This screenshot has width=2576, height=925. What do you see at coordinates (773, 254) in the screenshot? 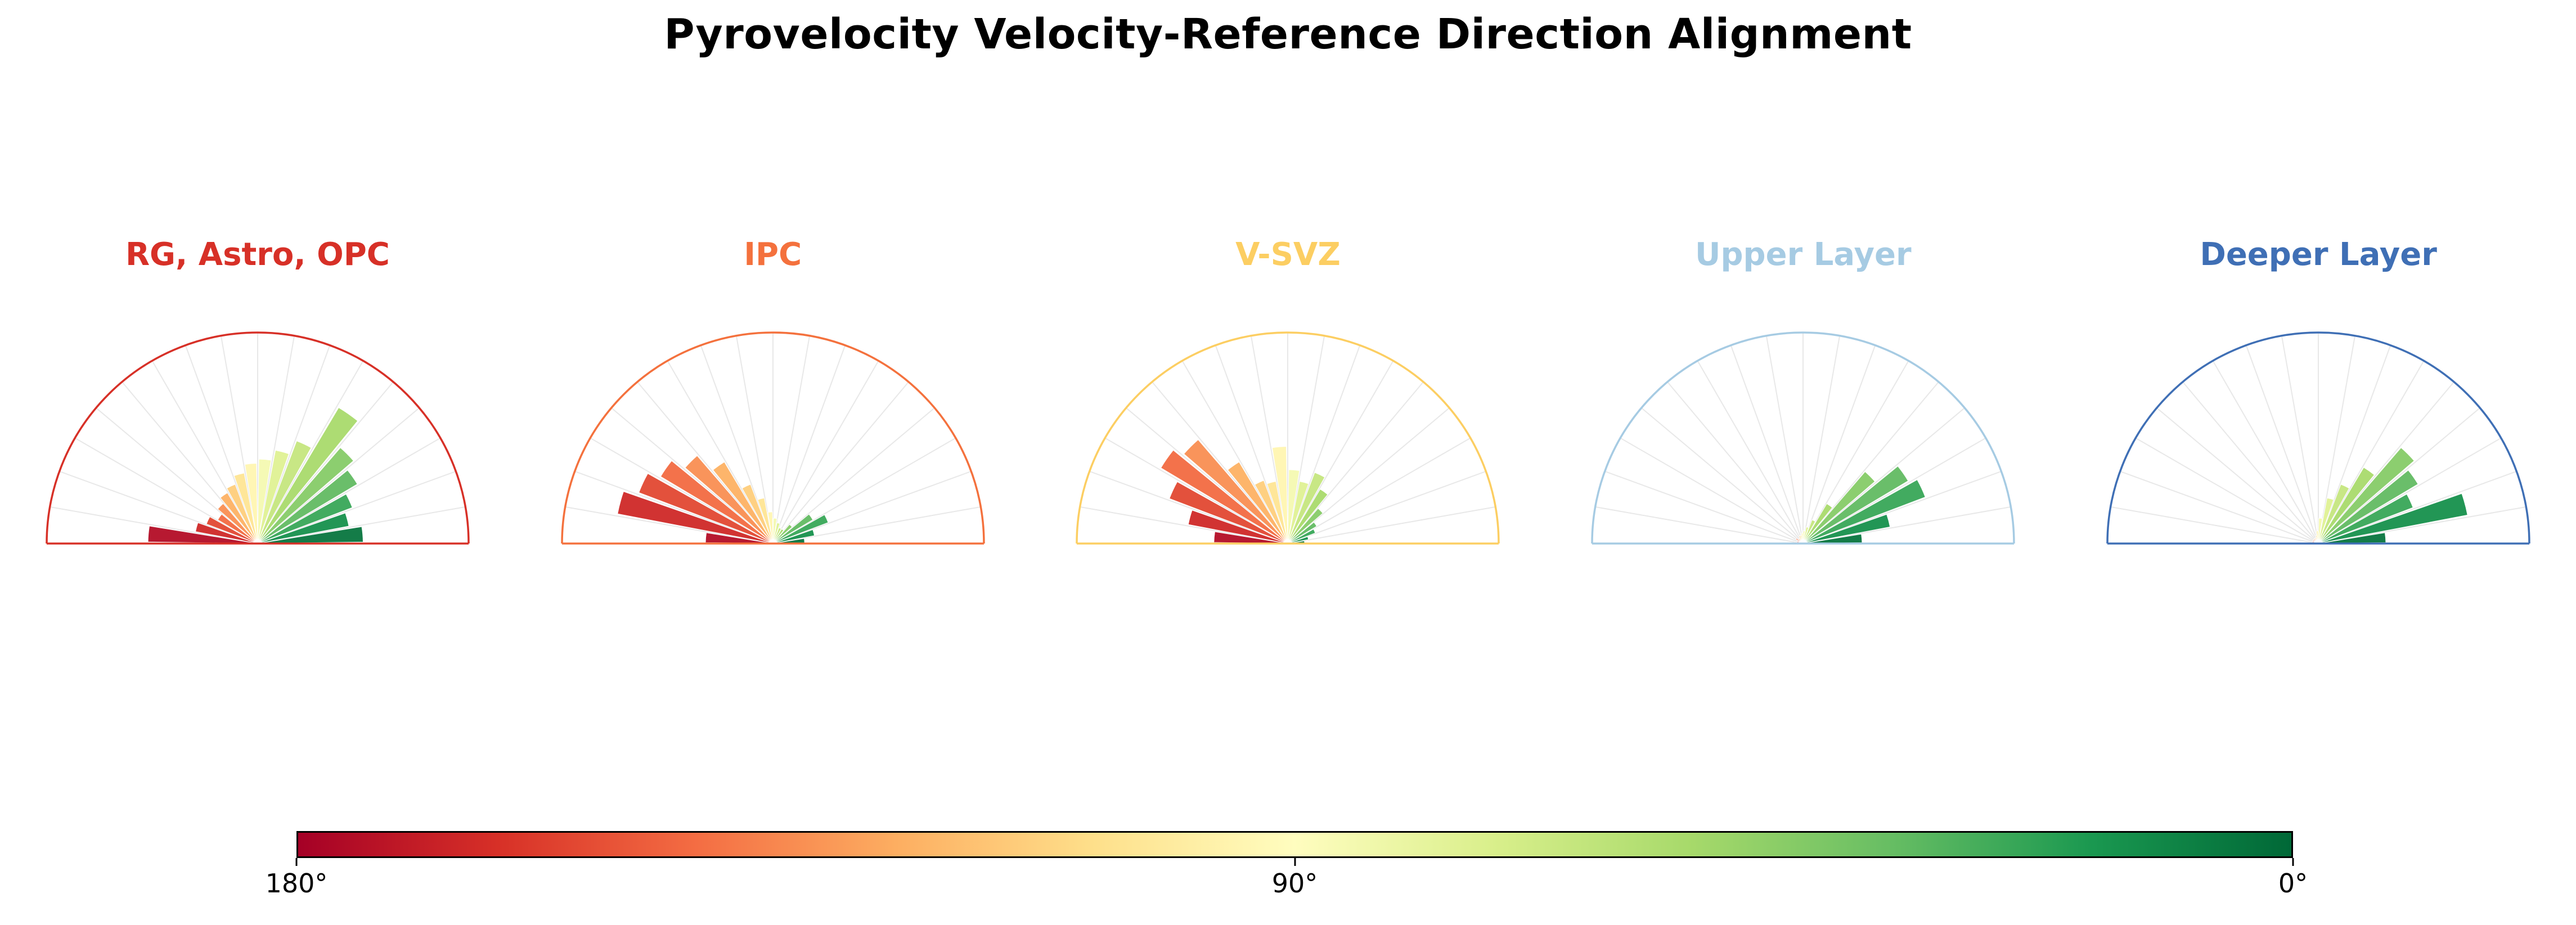
I see `panel-title: IPC` at bounding box center [773, 254].